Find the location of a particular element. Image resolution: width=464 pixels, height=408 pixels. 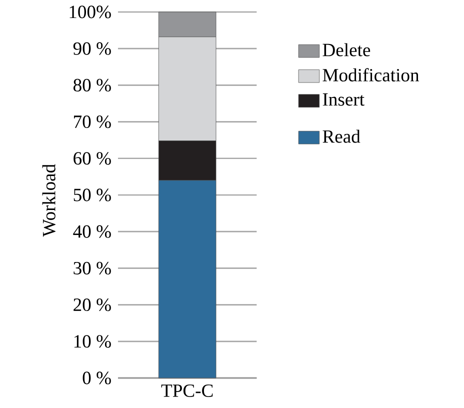

y-tick-label: 50 % is located at coordinates (92, 195).